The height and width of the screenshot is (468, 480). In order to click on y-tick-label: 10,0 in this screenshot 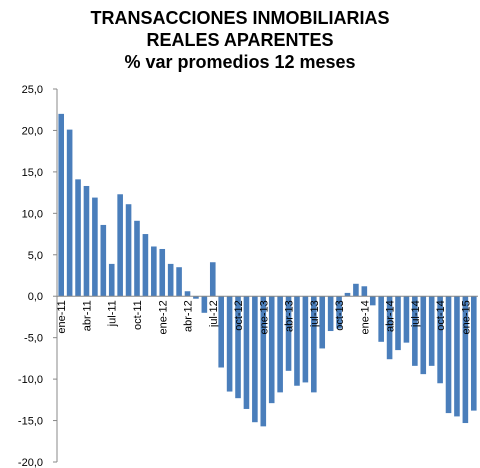, I will do `click(32, 214)`.